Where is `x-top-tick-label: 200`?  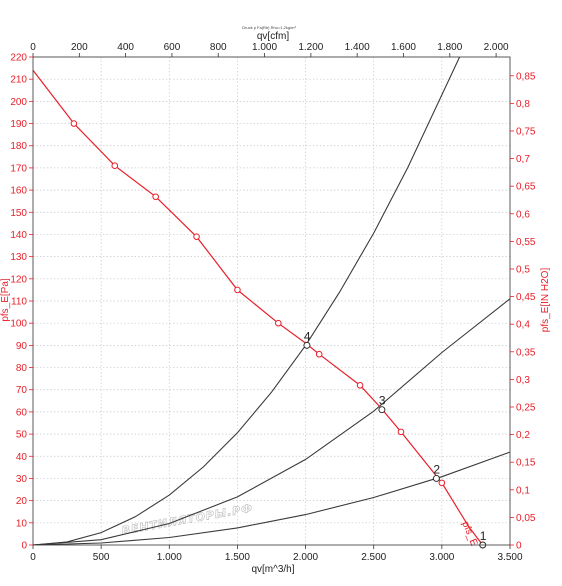
x-top-tick-label: 200 is located at coordinates (79, 47).